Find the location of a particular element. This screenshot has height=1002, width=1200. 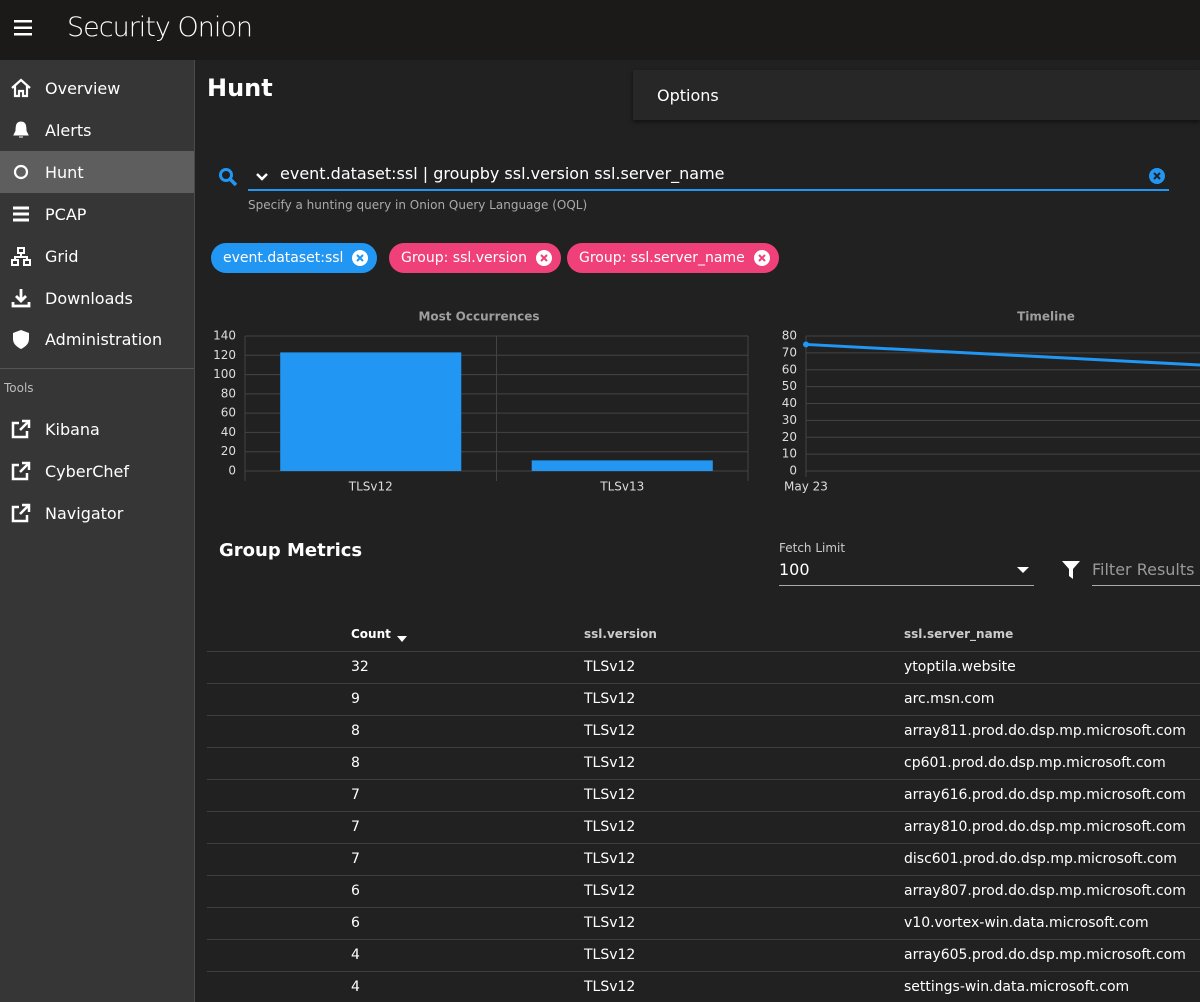

table-cell: arc.msn.com is located at coordinates (949, 699).